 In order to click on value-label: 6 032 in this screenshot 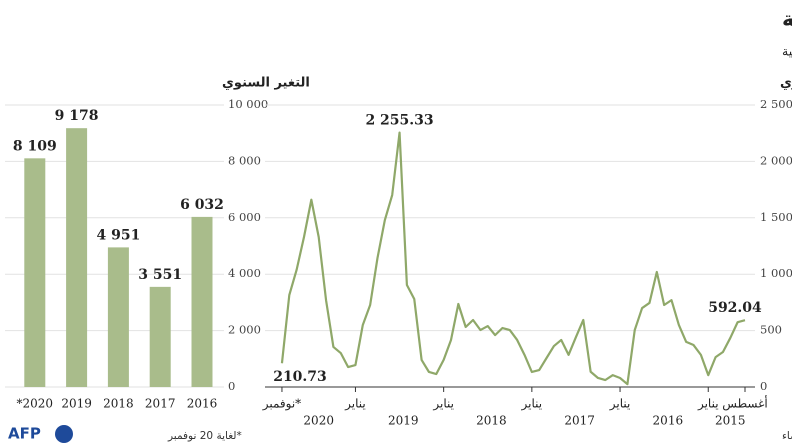, I will do `click(202, 205)`.